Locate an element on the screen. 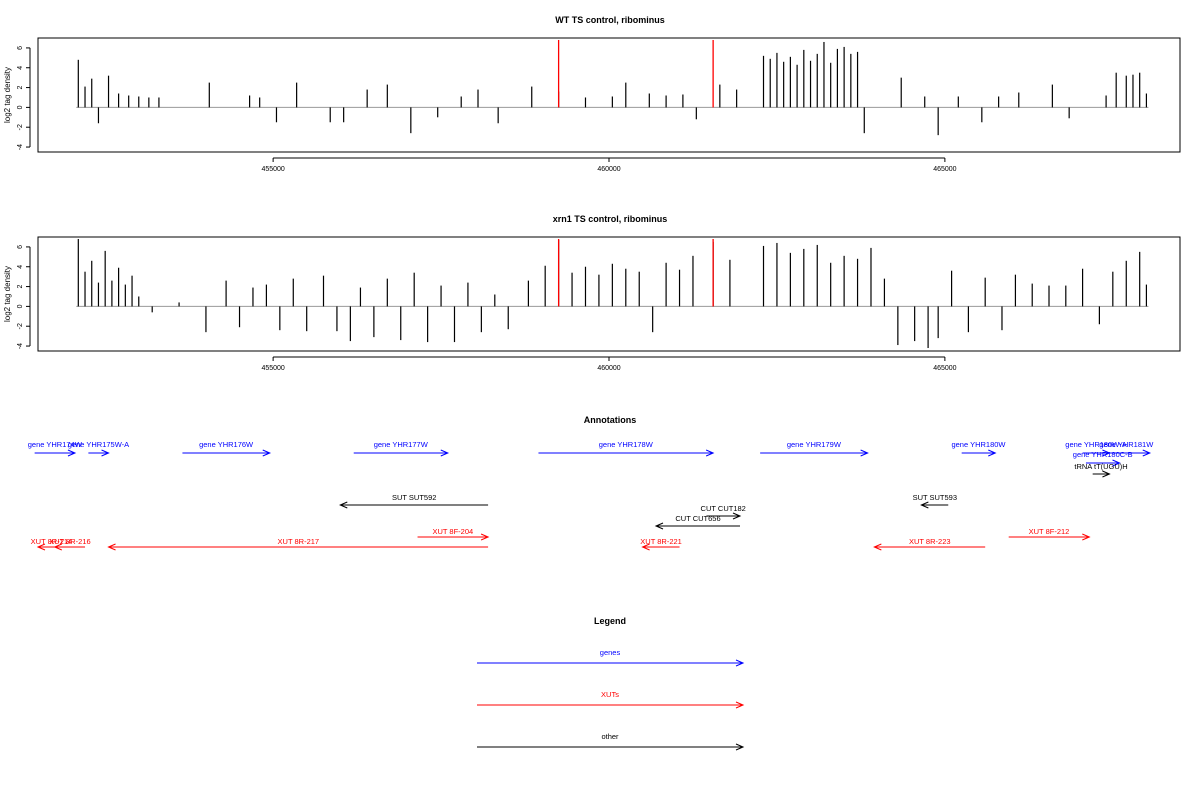 The height and width of the screenshot is (800, 1200). xut-feature: XUT 8R-216 is located at coordinates (70, 544).